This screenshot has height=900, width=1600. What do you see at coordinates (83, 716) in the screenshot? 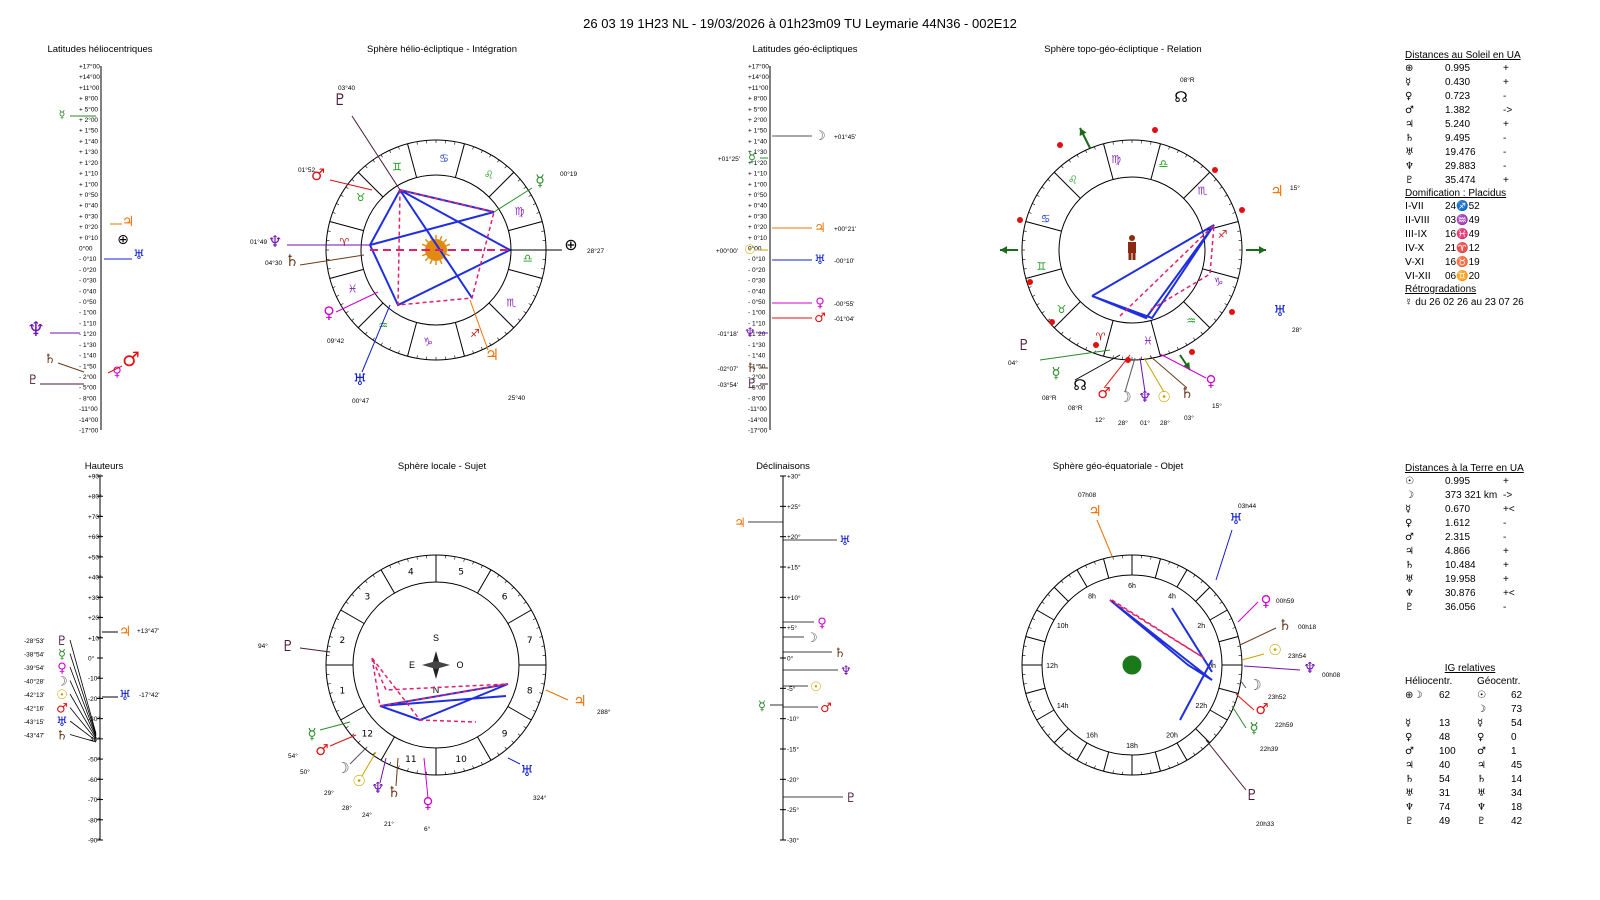
I see `heights-connector` at bounding box center [83, 716].